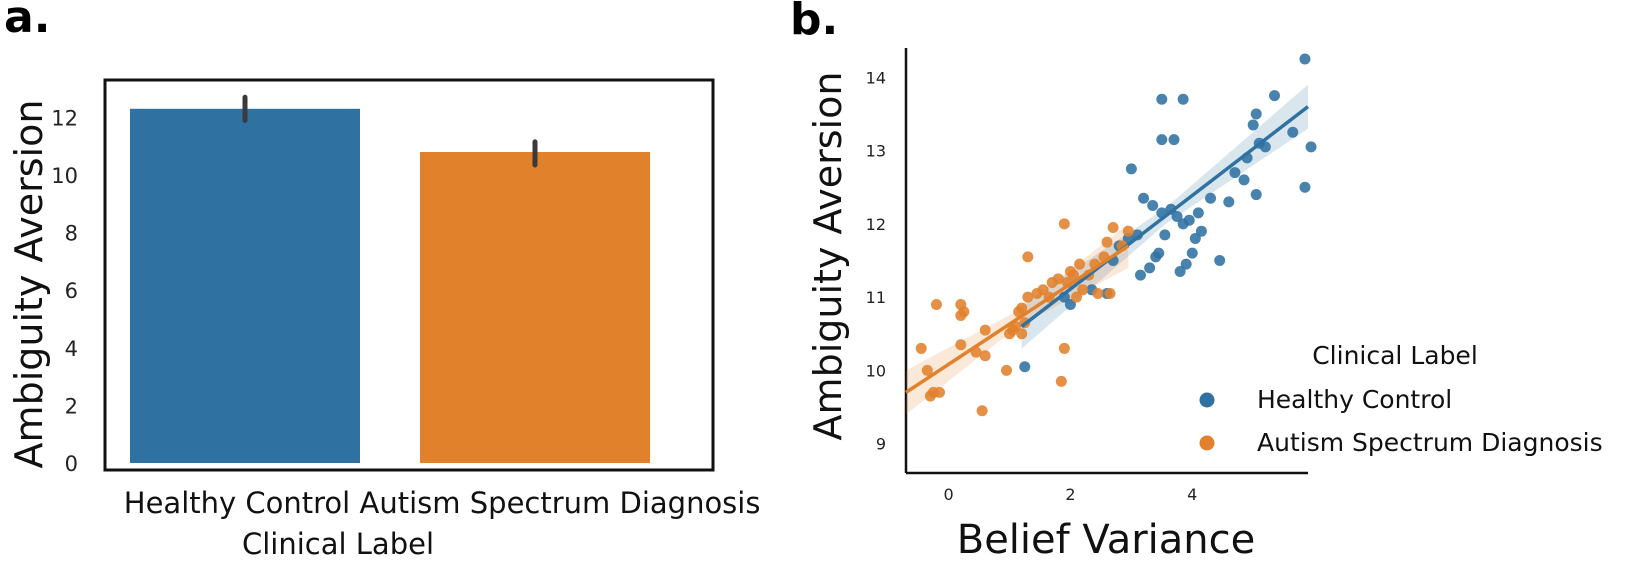  I want to click on legend-label-autism: Autism Spectrum Diagnosis, so click(1430, 442).